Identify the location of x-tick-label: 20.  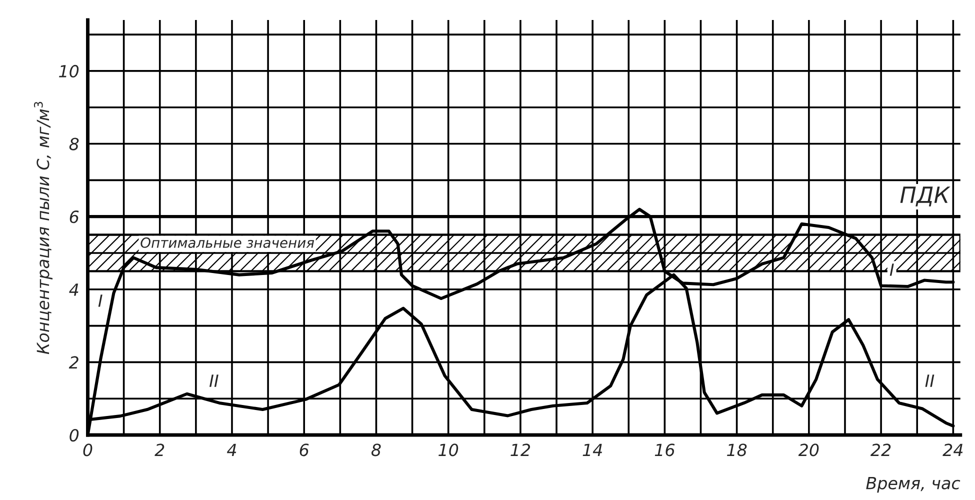
(808, 450).